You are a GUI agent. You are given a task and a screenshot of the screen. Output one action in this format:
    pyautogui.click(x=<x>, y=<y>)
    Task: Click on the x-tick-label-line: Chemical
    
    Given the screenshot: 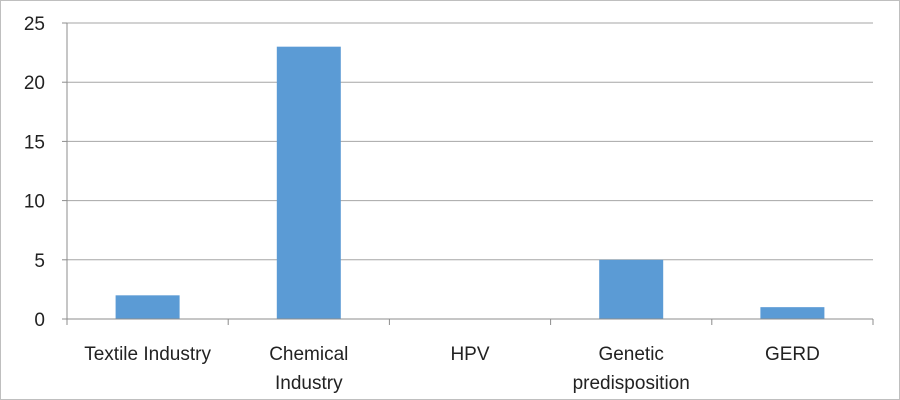 What is the action you would take?
    pyautogui.click(x=308, y=354)
    